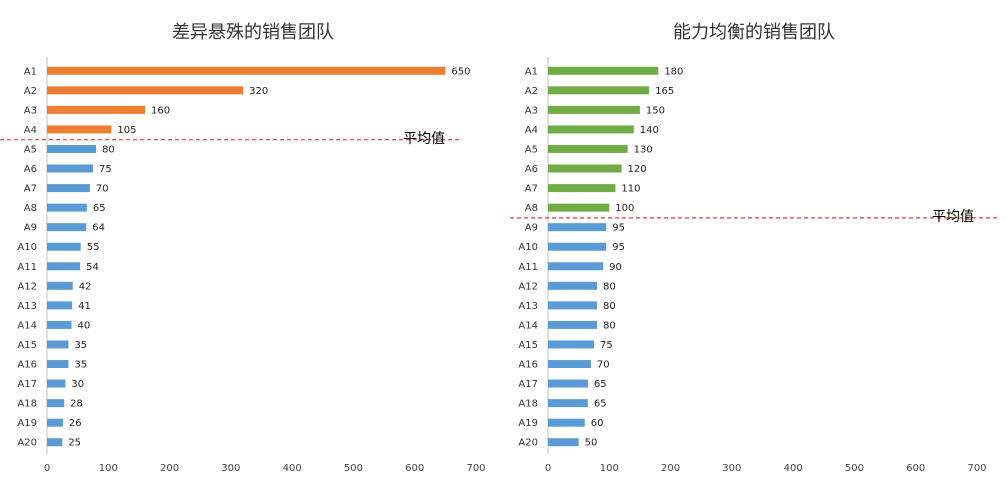 This screenshot has width=1007, height=480. I want to click on data-label: 54, so click(92, 267).